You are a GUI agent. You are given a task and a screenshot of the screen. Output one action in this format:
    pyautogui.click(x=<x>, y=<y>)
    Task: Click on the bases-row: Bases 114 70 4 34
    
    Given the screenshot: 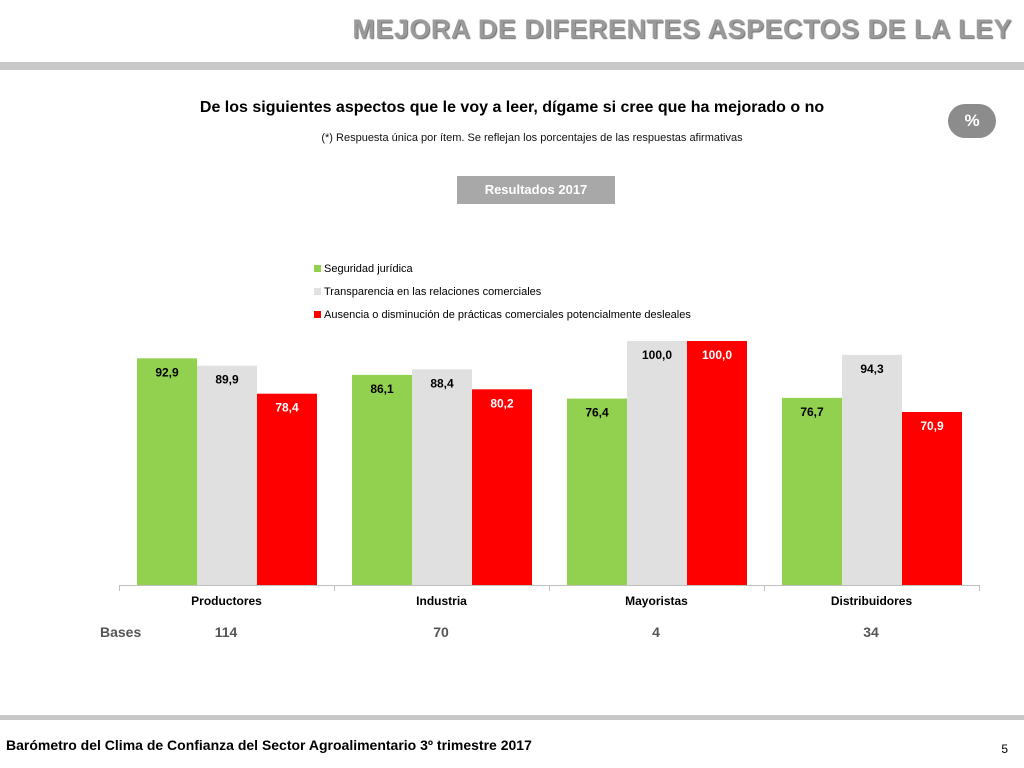 What is the action you would take?
    pyautogui.click(x=512, y=633)
    